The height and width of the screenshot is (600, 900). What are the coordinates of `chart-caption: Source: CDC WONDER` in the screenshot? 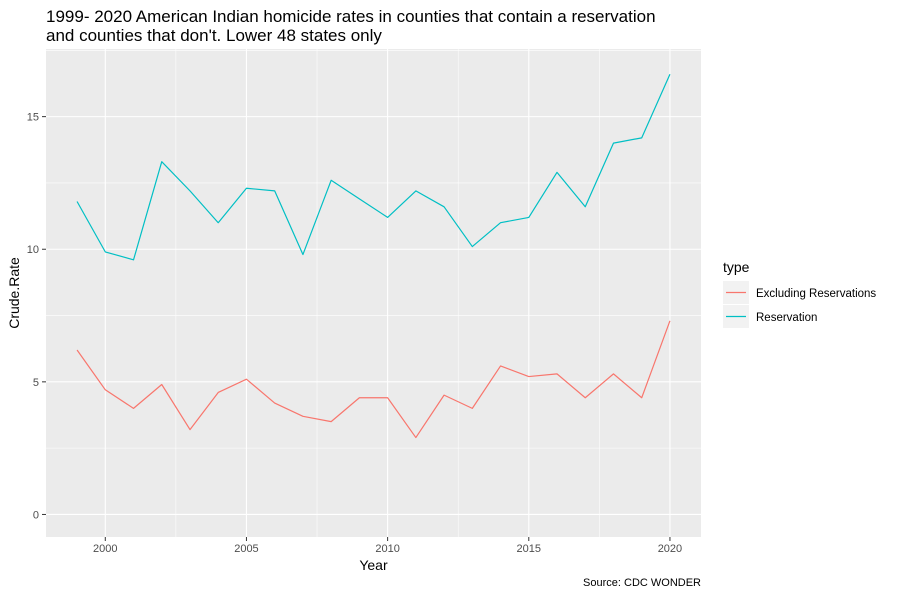 It's located at (642, 583).